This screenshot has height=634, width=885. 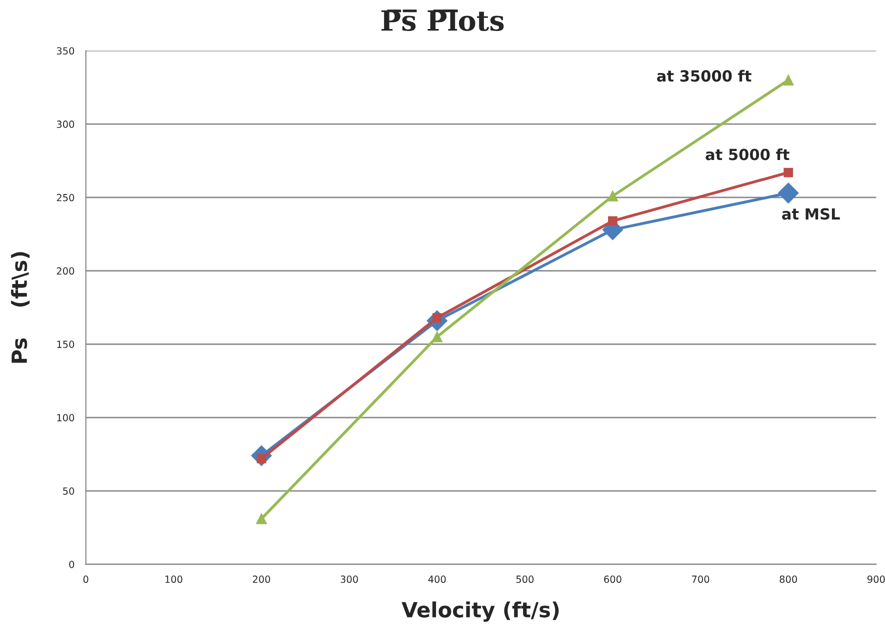 What do you see at coordinates (65, 51) in the screenshot?
I see `y-tick-label: 350` at bounding box center [65, 51].